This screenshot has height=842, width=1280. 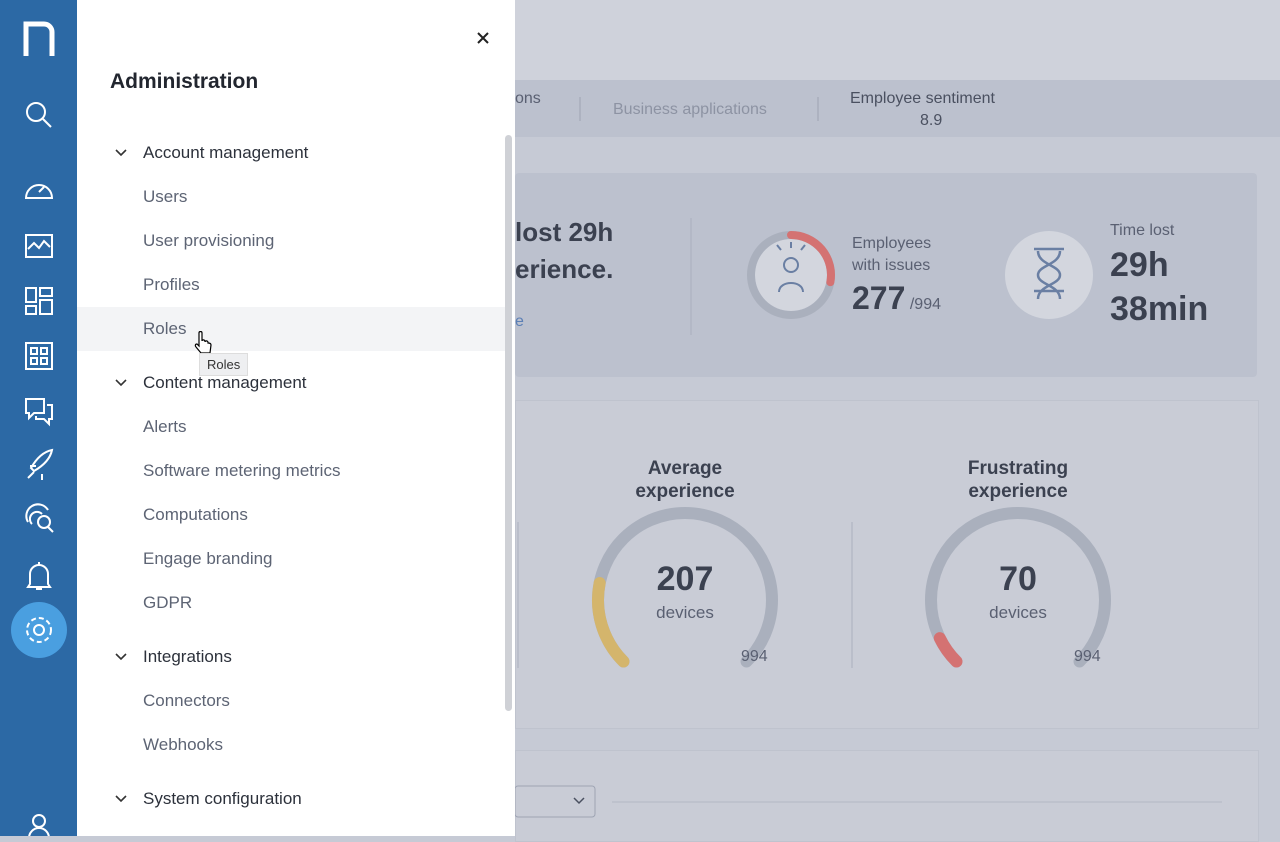 I want to click on menu-item: Computations, so click(x=195, y=514).